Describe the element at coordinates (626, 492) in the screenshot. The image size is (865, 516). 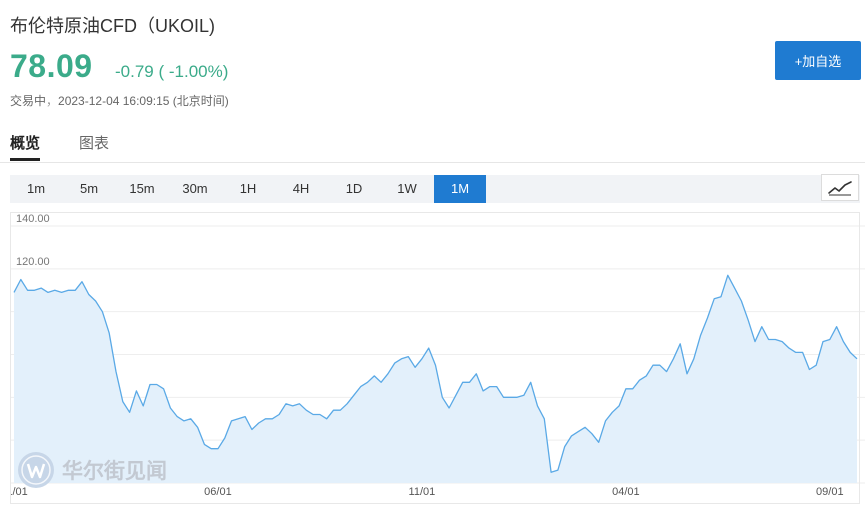
I see `x-tick-label: 04/01` at that location.